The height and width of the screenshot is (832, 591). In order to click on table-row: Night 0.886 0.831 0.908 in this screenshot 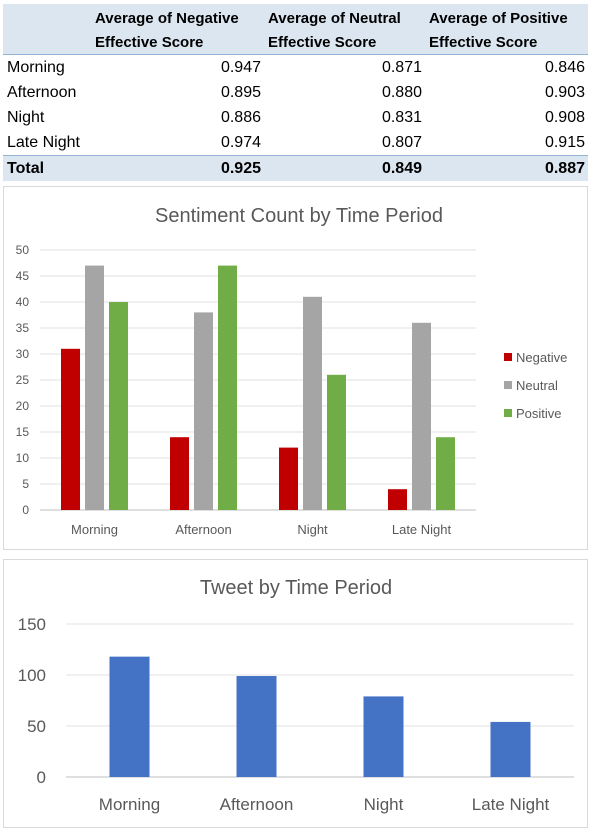, I will do `click(295, 117)`.